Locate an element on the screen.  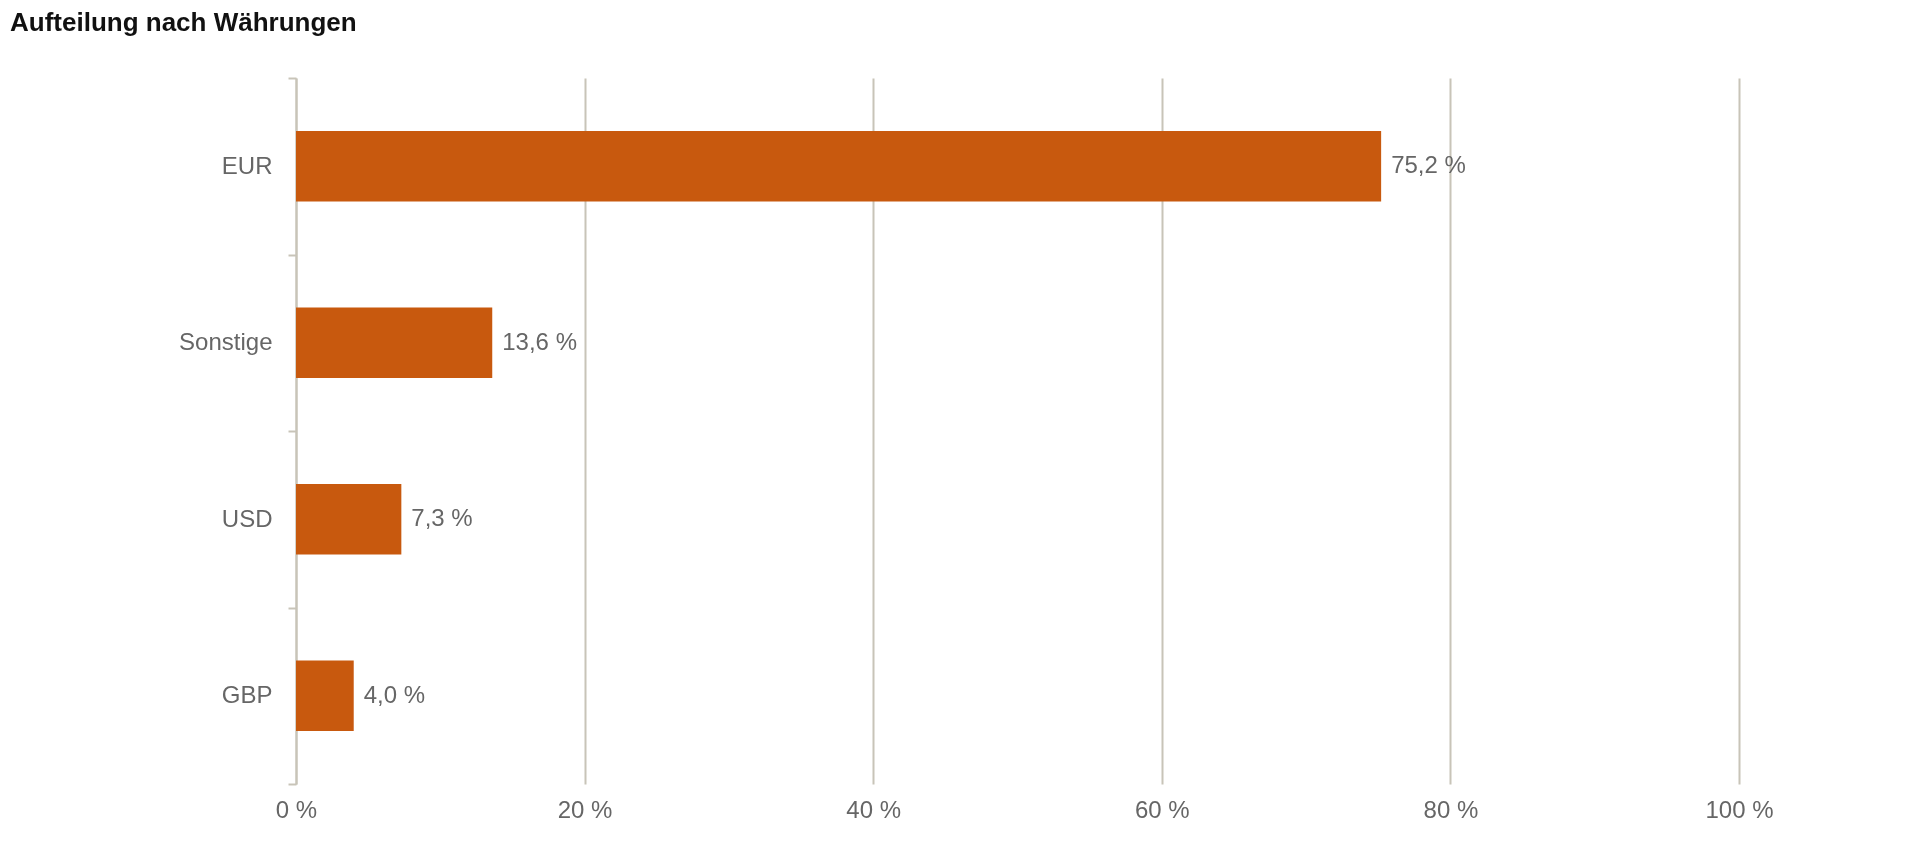
y-tick-label: Sonstige is located at coordinates (226, 342).